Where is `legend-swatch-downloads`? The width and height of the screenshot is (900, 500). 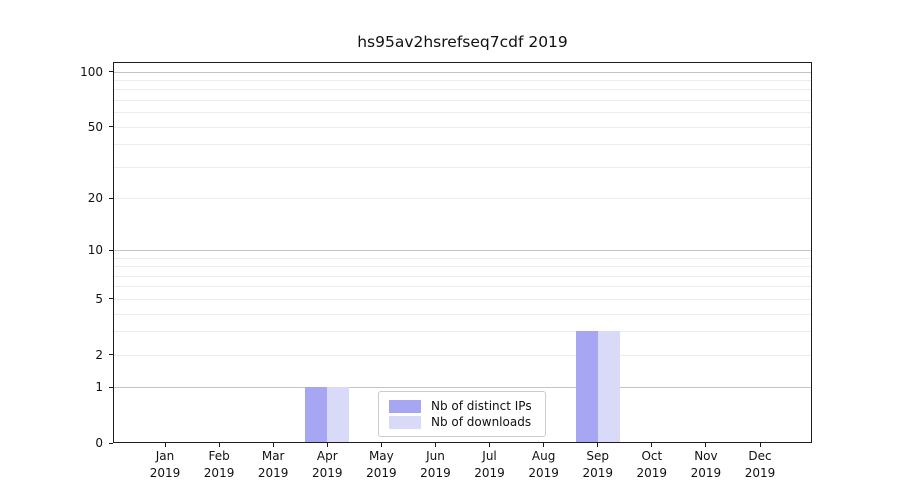
legend-swatch-downloads is located at coordinates (405, 422).